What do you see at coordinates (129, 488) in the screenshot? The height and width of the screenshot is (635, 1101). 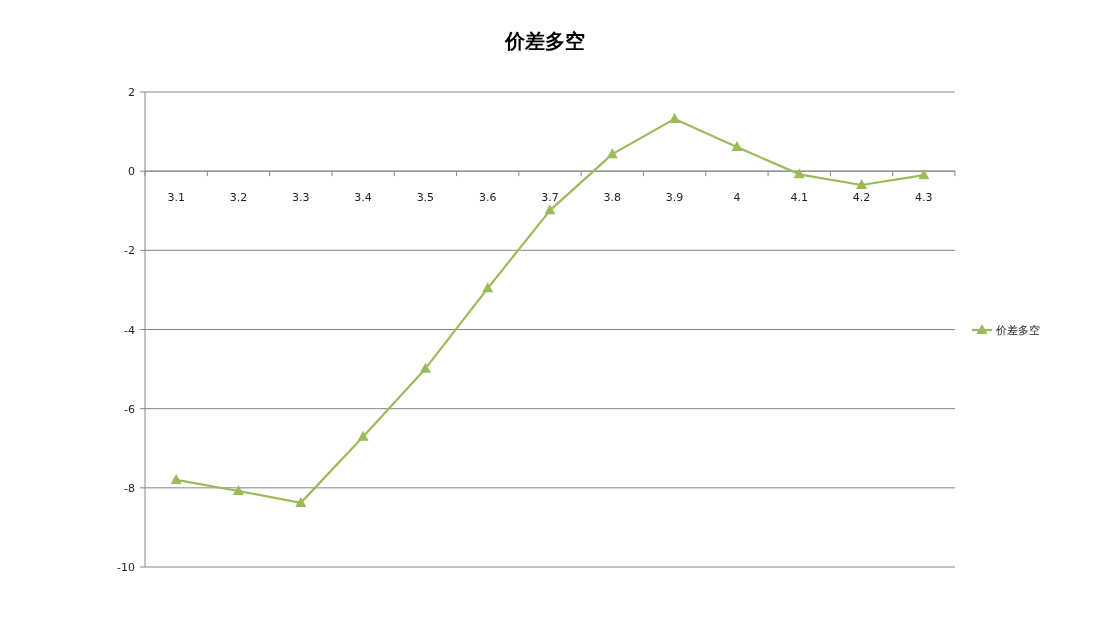 I see `y-tick-label: -8` at bounding box center [129, 488].